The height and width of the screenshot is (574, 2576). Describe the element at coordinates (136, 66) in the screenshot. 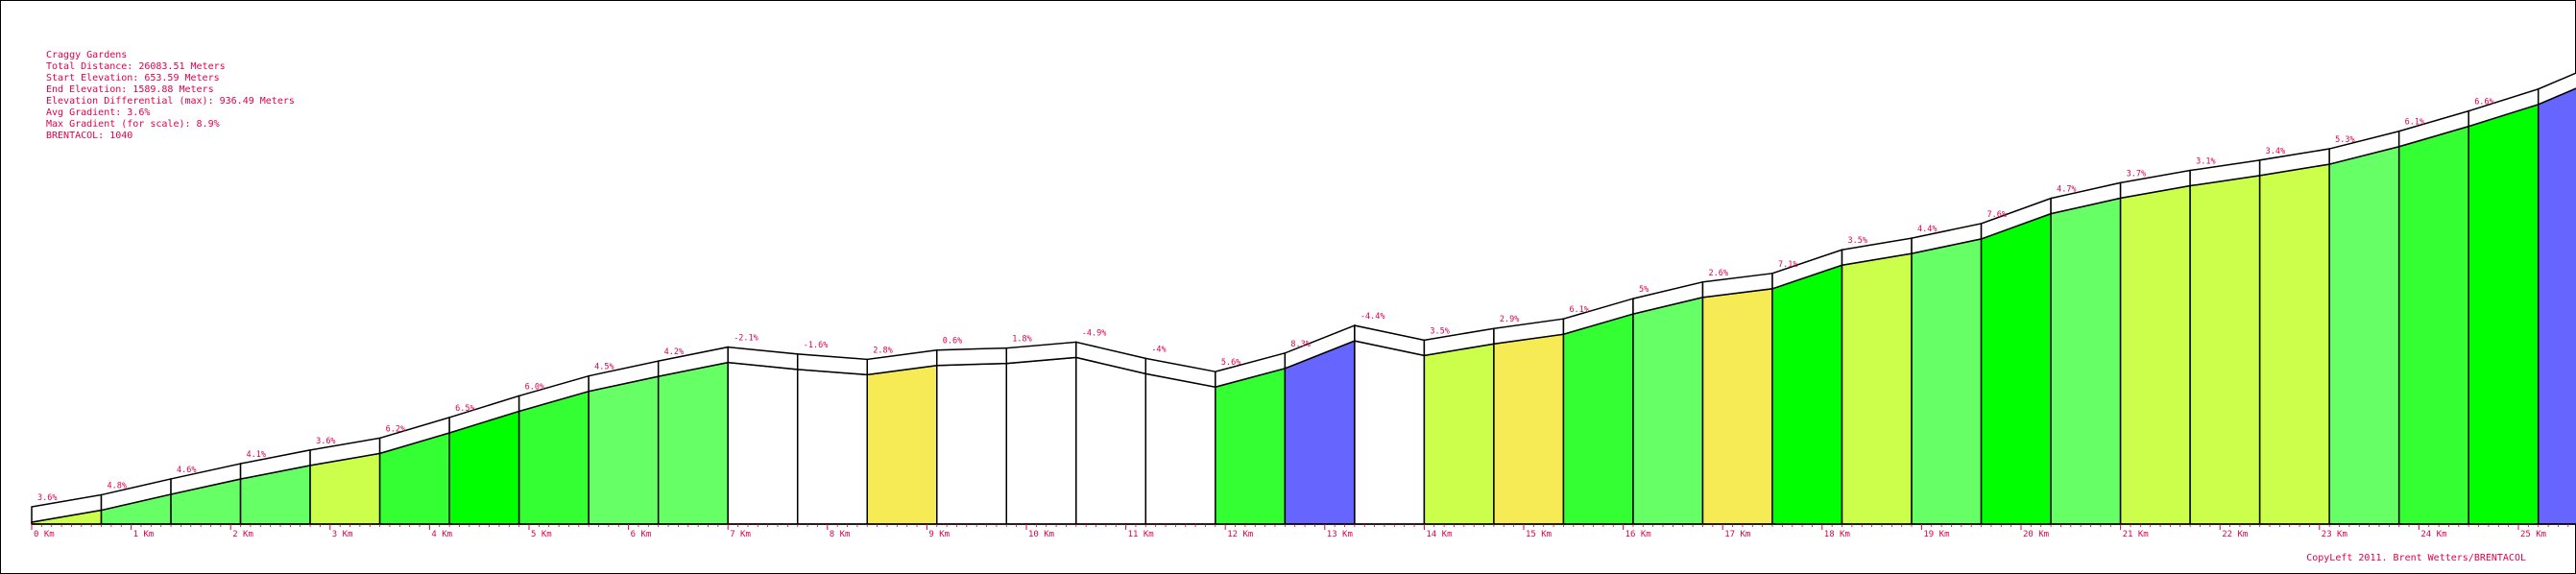

I see `total-distance: Total Distance: 26083.51 Meters` at that location.